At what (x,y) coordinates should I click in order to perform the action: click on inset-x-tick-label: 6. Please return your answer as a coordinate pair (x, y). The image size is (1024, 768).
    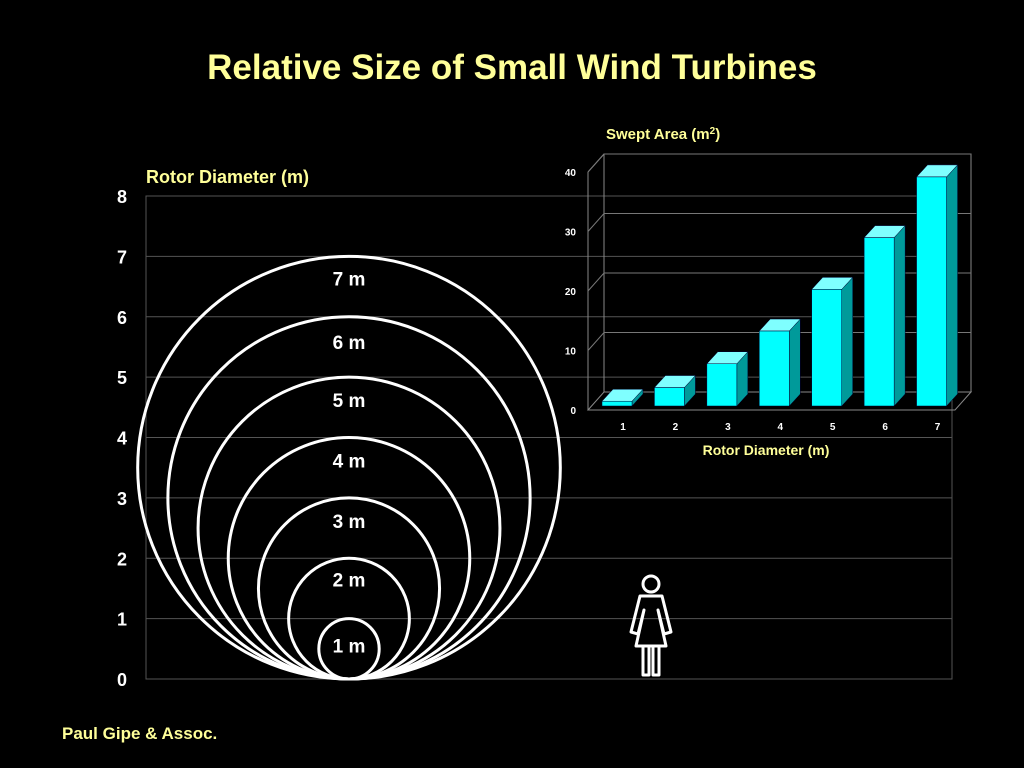
    Looking at the image, I should click on (885, 427).